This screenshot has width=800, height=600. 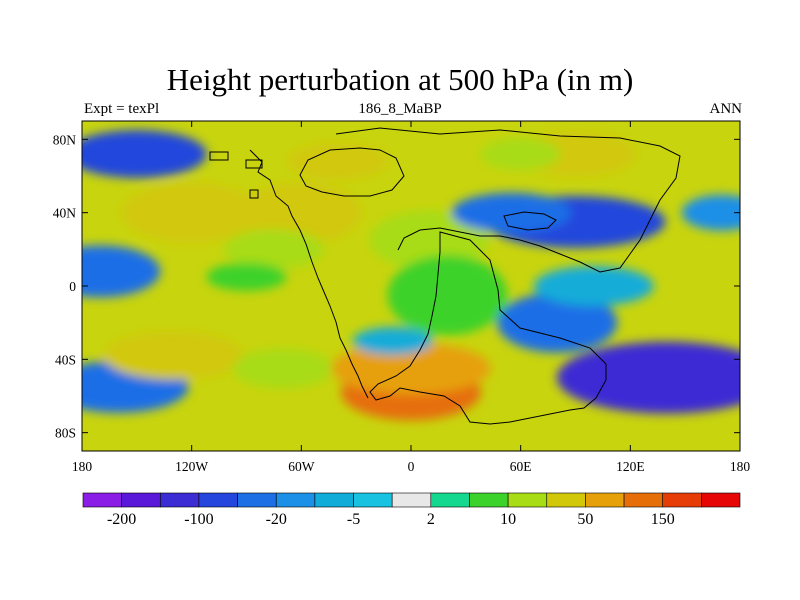 What do you see at coordinates (400, 109) in the screenshot?
I see `case-label: 186_8_MaBP` at bounding box center [400, 109].